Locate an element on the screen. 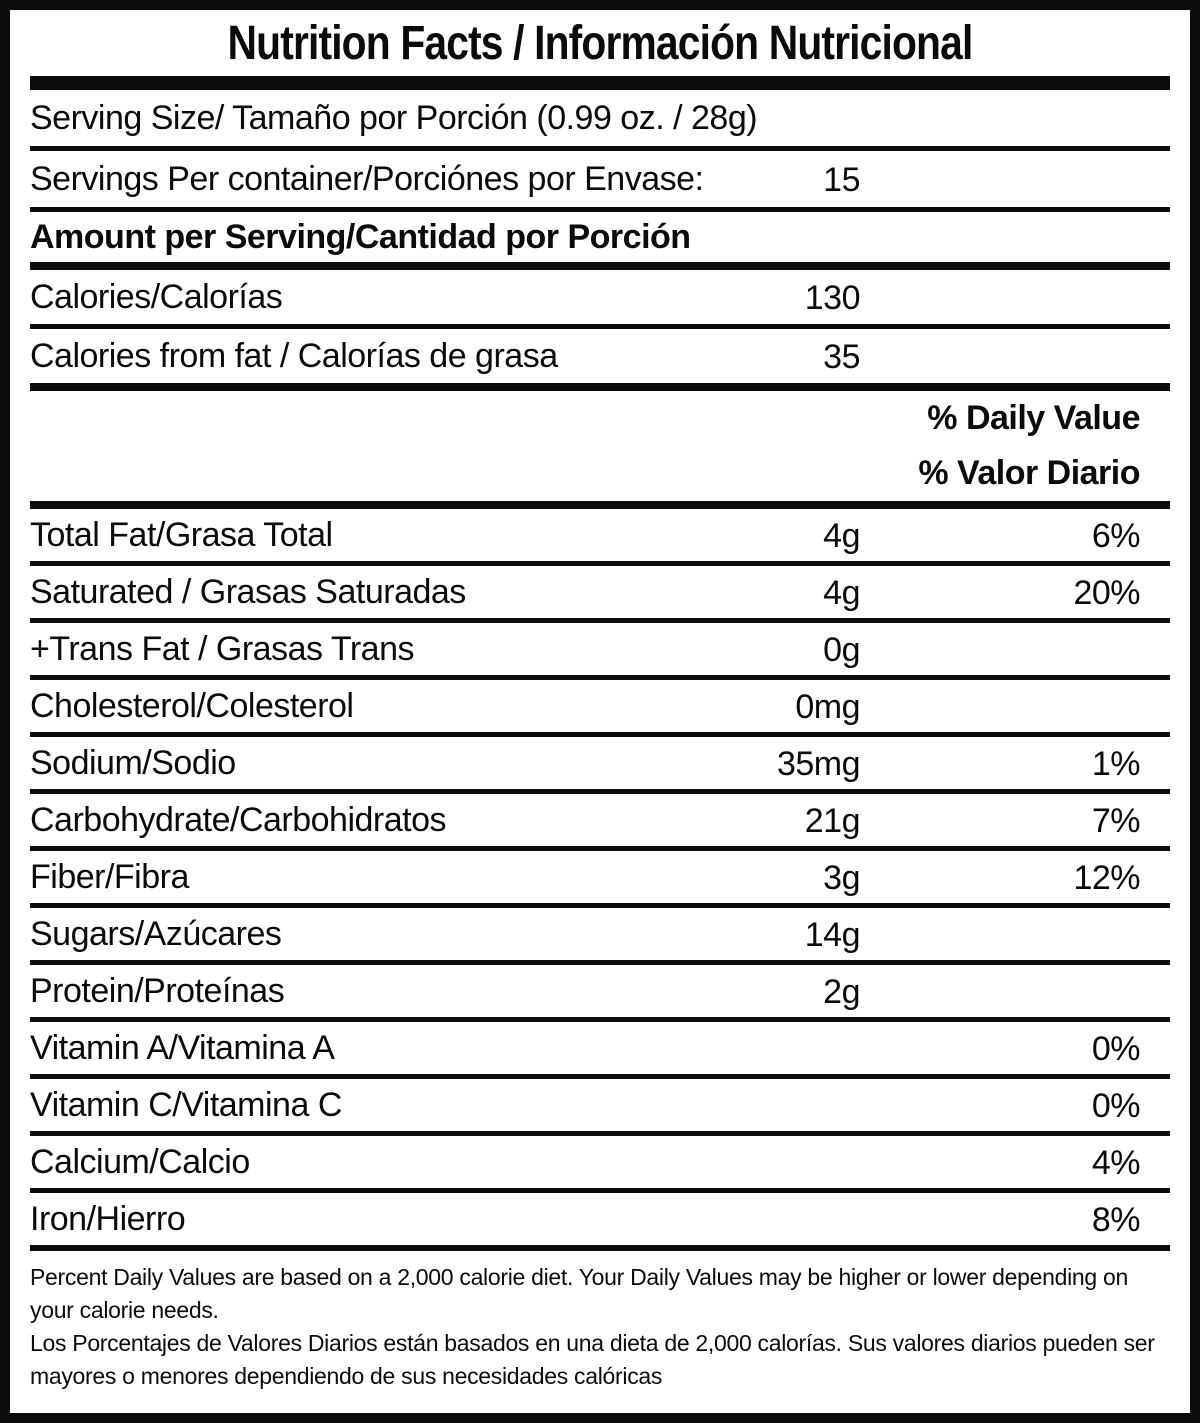 This screenshot has width=1200, height=1423. servings-per-container-value: 15 is located at coordinates (841, 180).